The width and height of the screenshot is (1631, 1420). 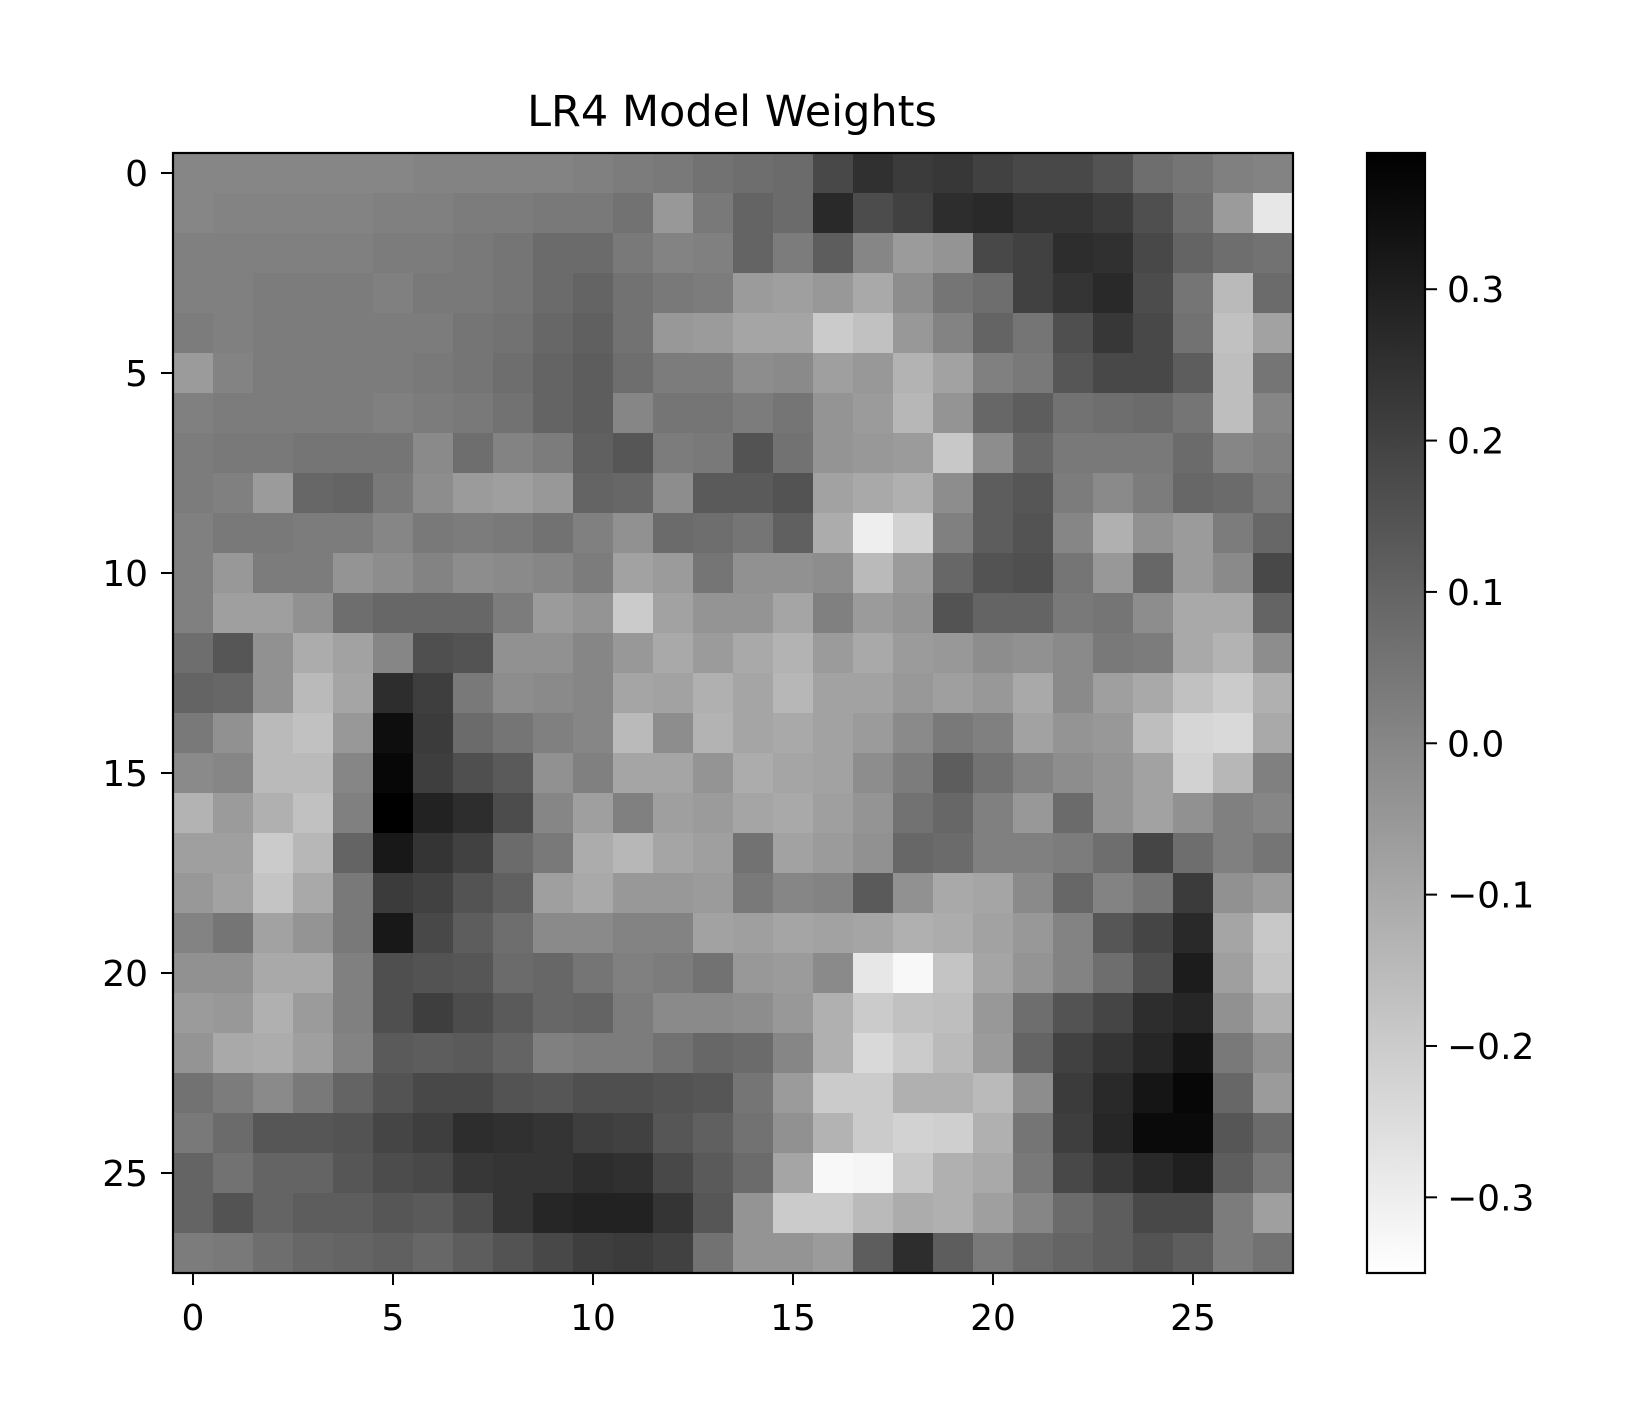 I want to click on colorbar-tick-label: −0.1, so click(x=1490, y=896).